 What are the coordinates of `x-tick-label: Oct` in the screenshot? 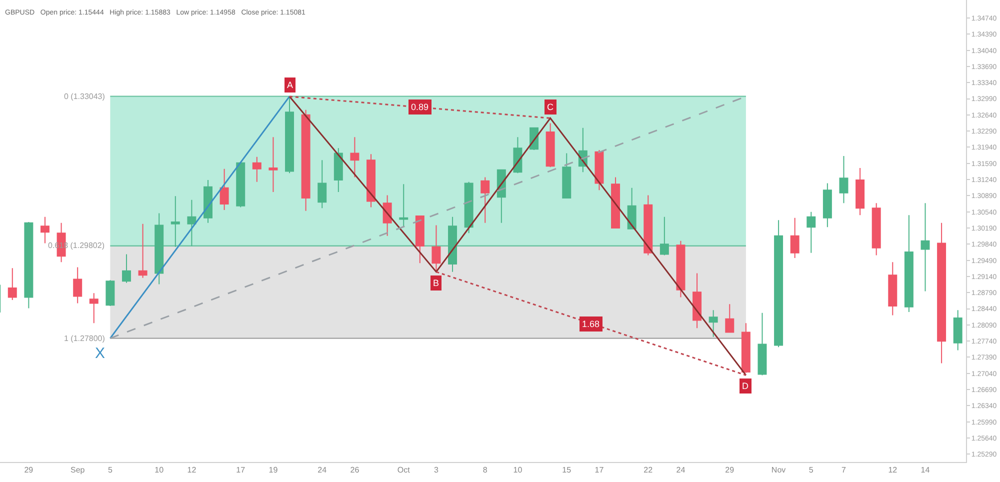 It's located at (404, 470).